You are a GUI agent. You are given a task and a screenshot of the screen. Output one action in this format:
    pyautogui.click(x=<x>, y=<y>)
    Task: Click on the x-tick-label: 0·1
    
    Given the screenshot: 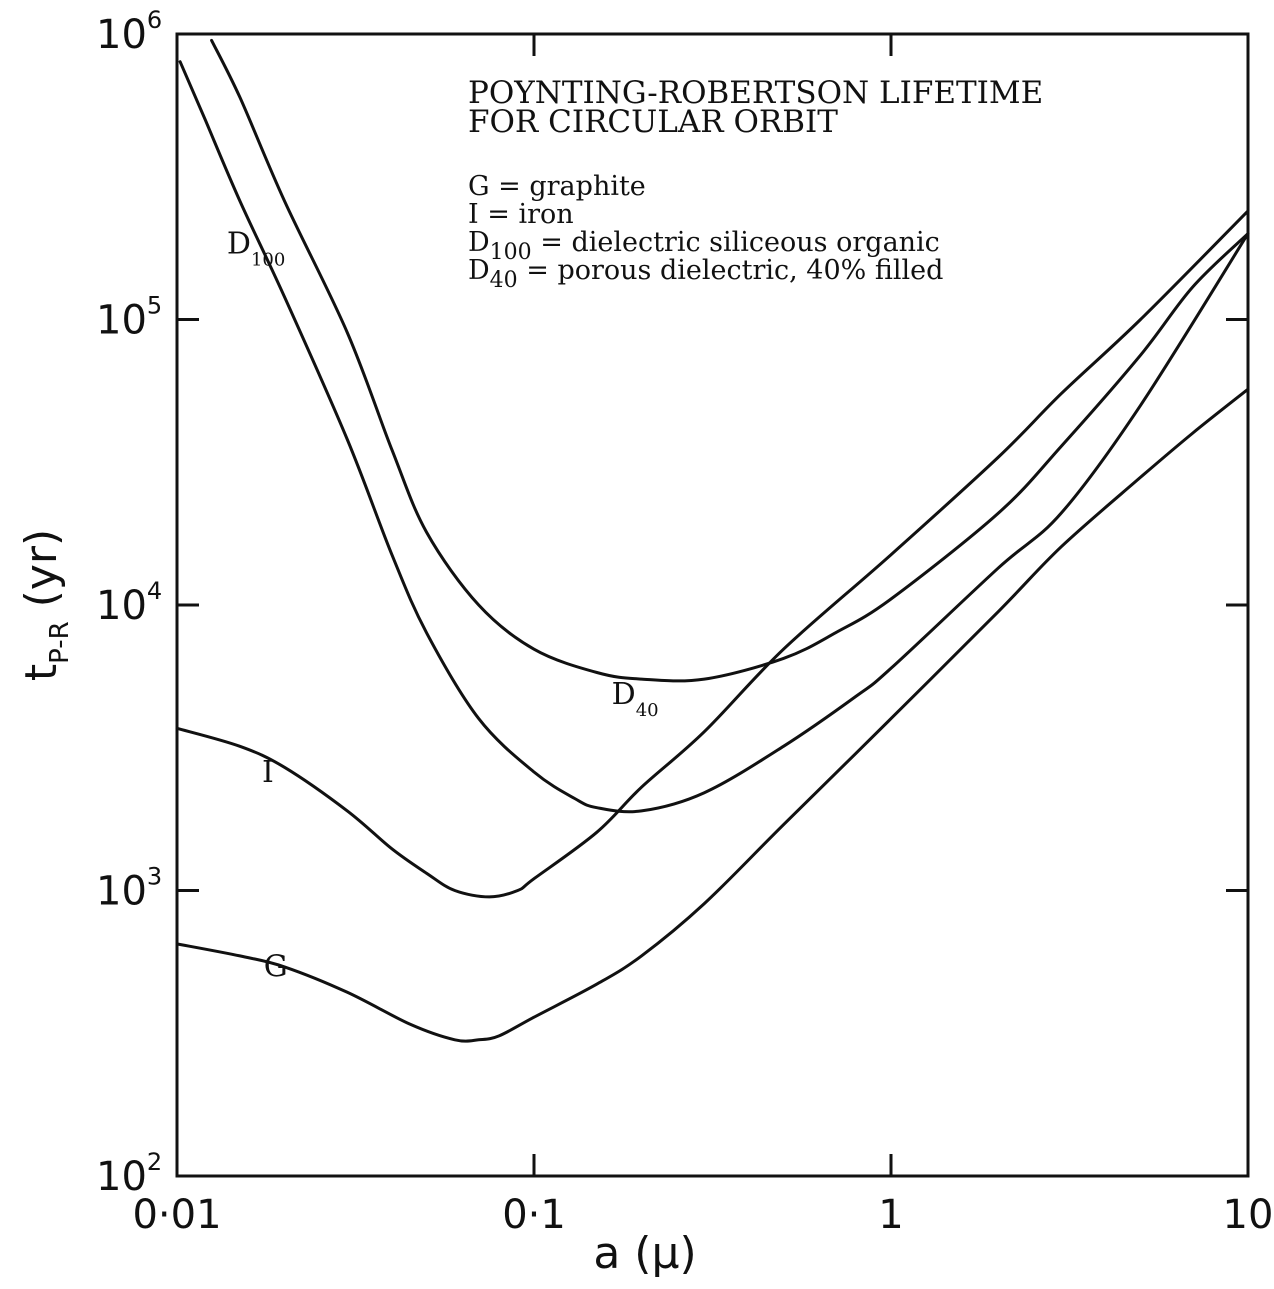 What is the action you would take?
    pyautogui.click(x=534, y=1215)
    